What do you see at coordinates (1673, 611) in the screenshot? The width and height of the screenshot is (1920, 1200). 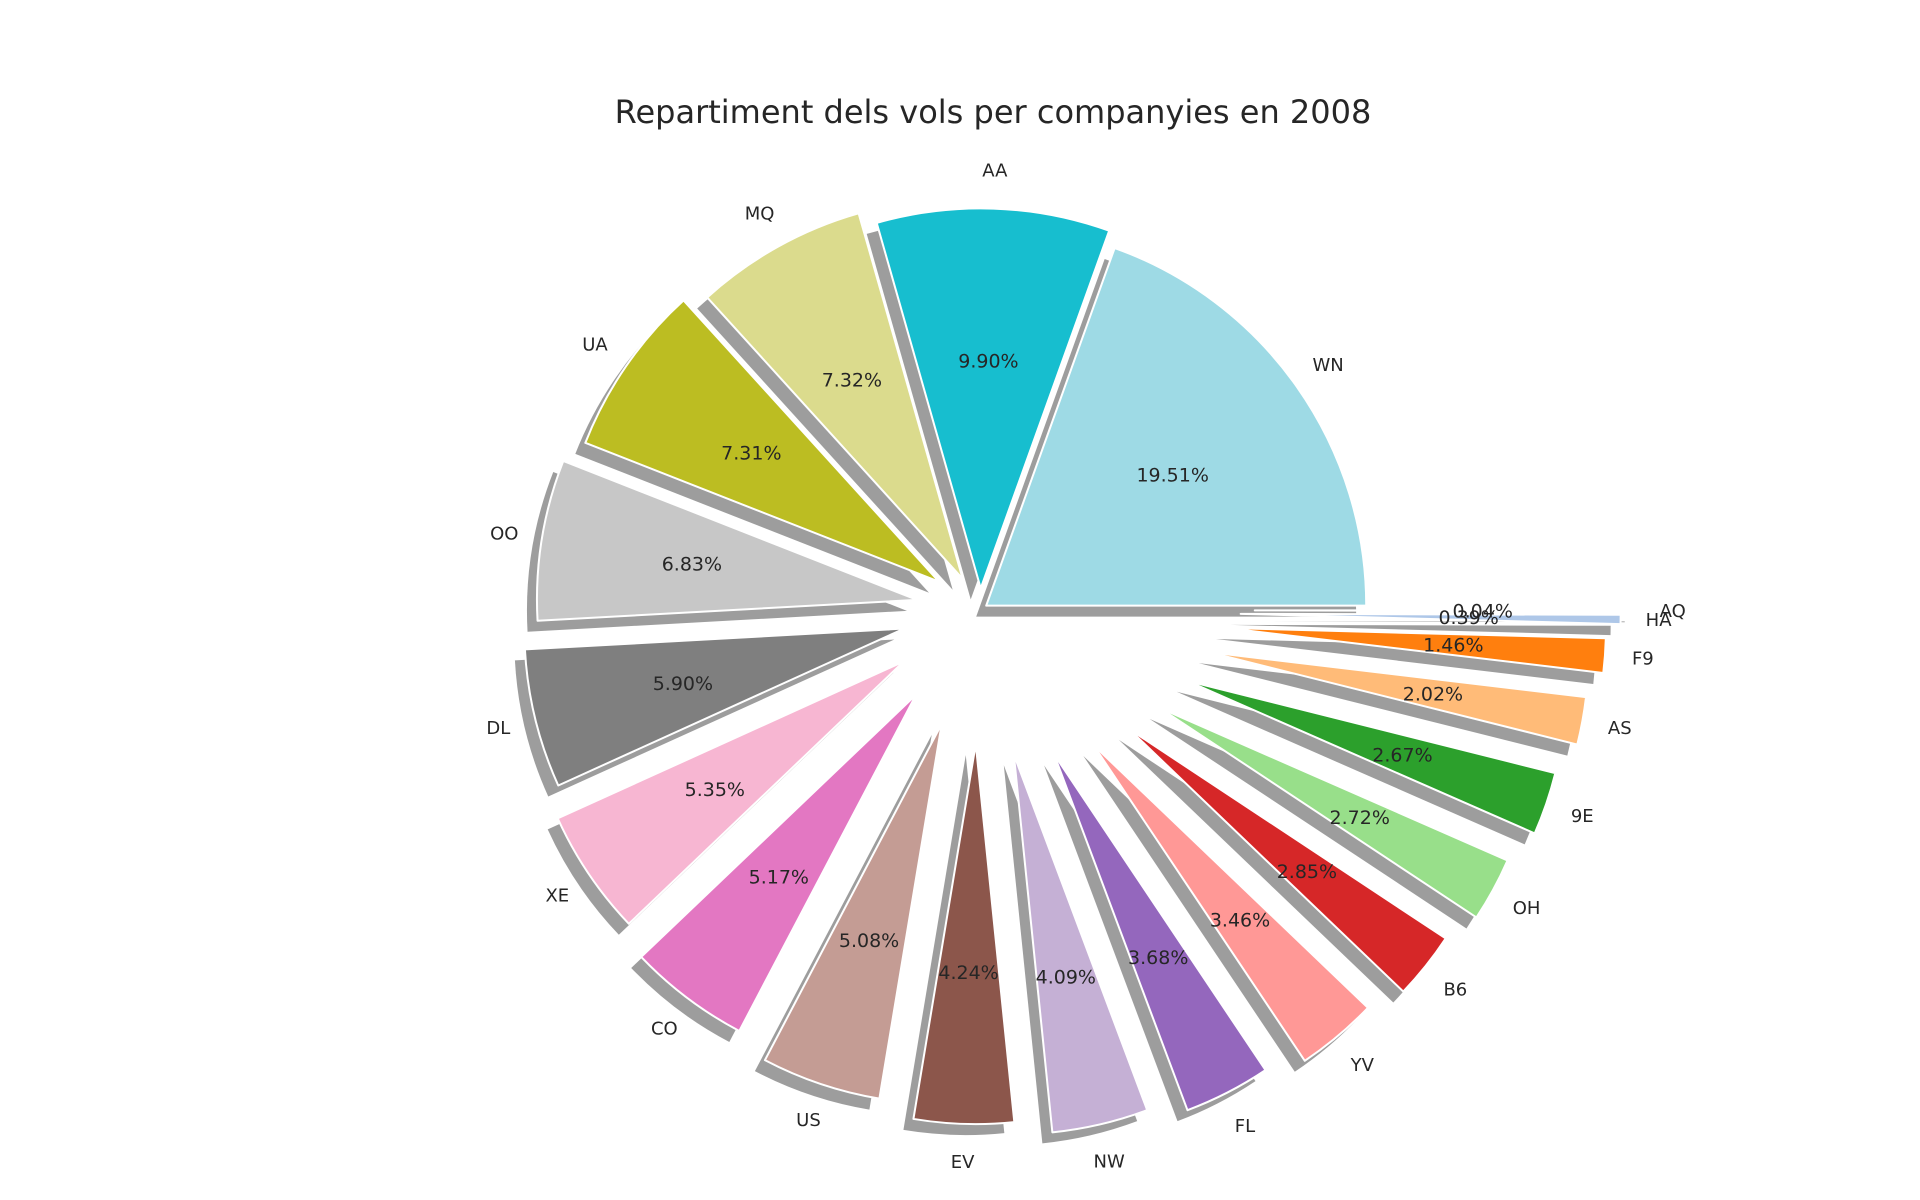 I see `slice-category-label-aq: AQ` at bounding box center [1673, 611].